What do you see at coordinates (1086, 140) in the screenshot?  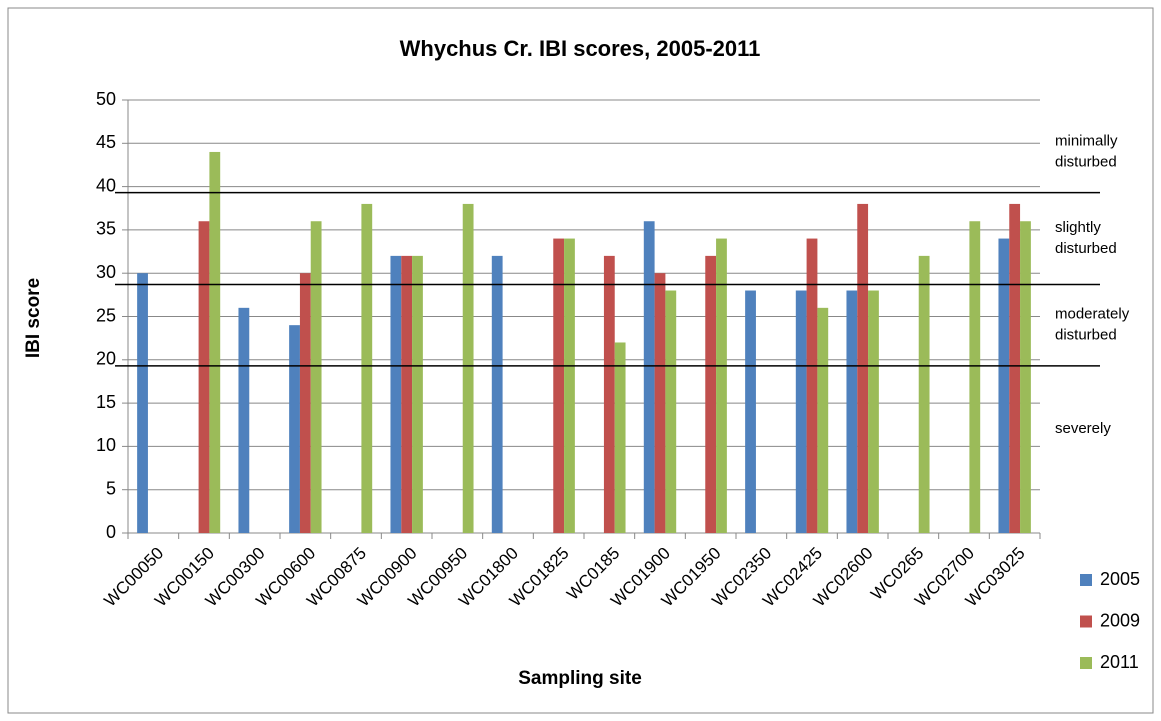 I see `annotation: minimally` at bounding box center [1086, 140].